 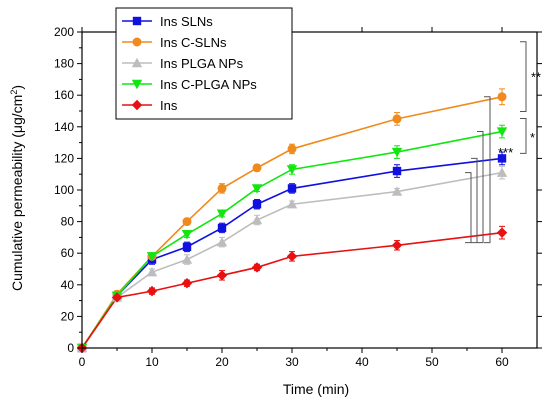 What do you see at coordinates (68, 316) in the screenshot?
I see `y-tick-label: 20` at bounding box center [68, 316].